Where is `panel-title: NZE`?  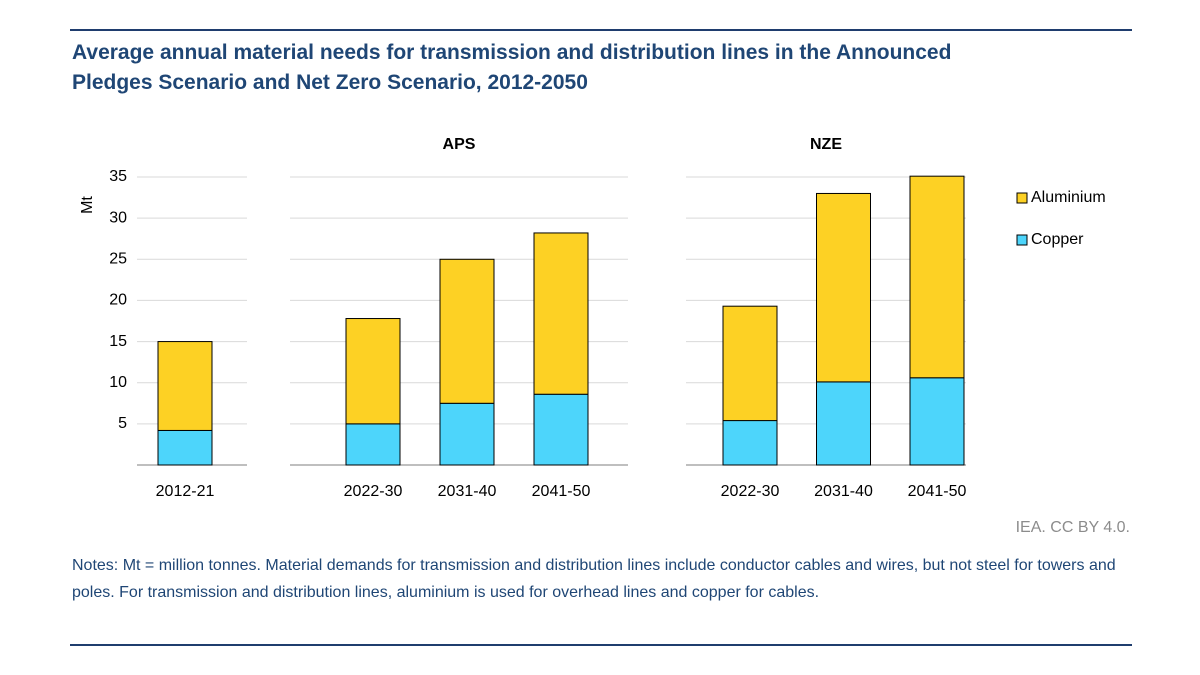 panel-title: NZE is located at coordinates (826, 144).